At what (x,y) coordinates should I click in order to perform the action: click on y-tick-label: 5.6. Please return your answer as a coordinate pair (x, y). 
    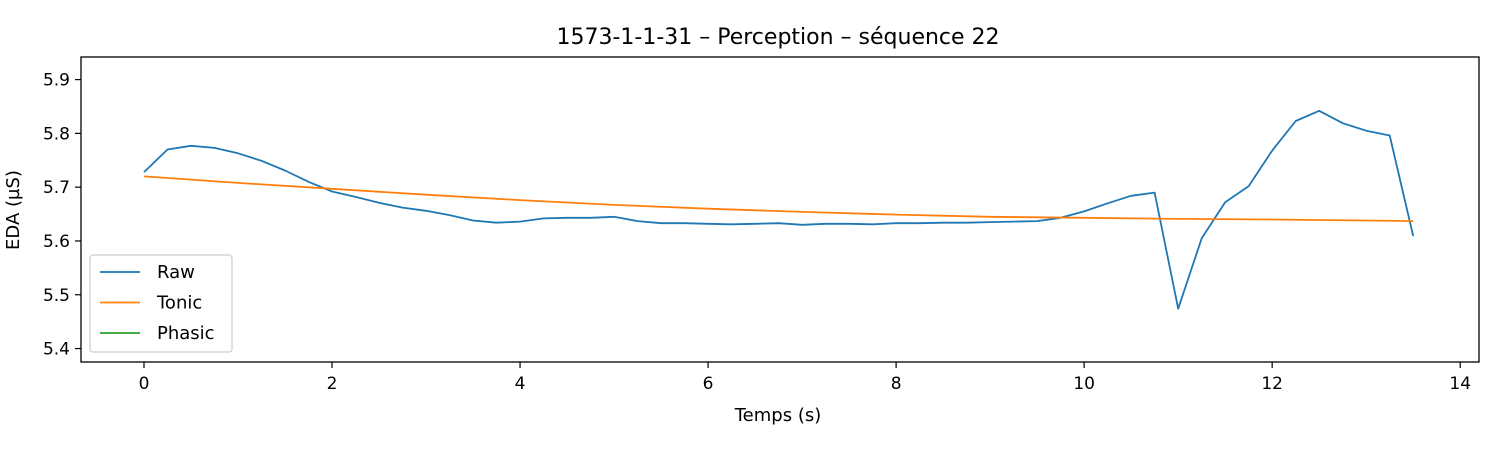
    Looking at the image, I should click on (56, 242).